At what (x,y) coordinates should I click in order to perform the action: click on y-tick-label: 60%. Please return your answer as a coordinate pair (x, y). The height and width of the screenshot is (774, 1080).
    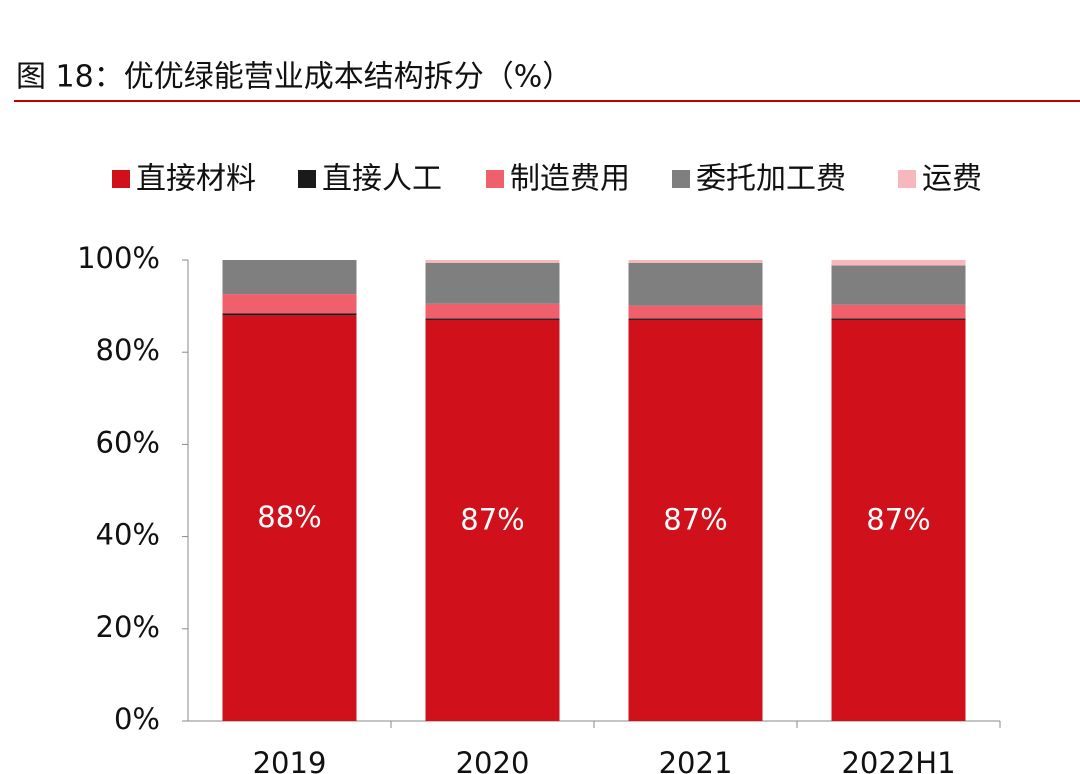
    Looking at the image, I should click on (128, 442).